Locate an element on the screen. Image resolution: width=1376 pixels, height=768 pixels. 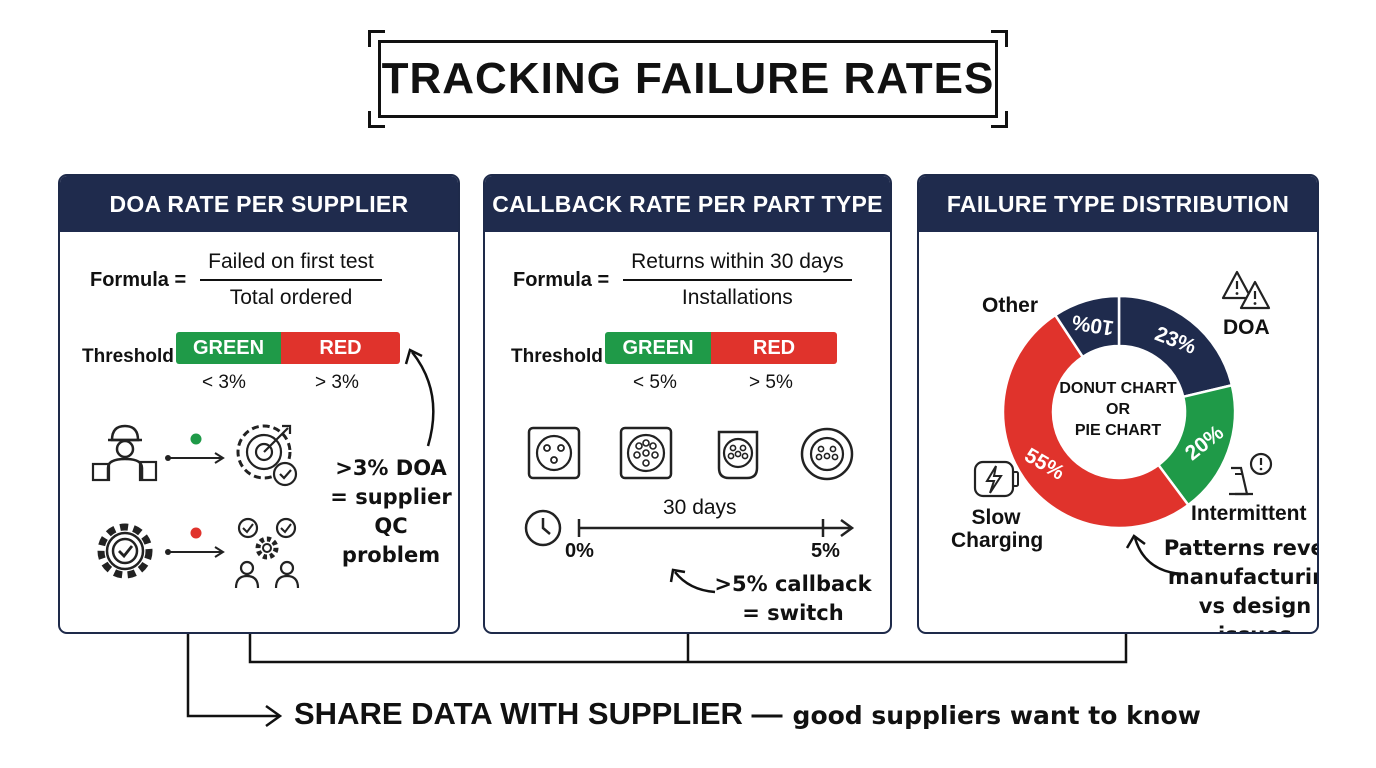
battery-bolt-icon is located at coordinates (996, 479).